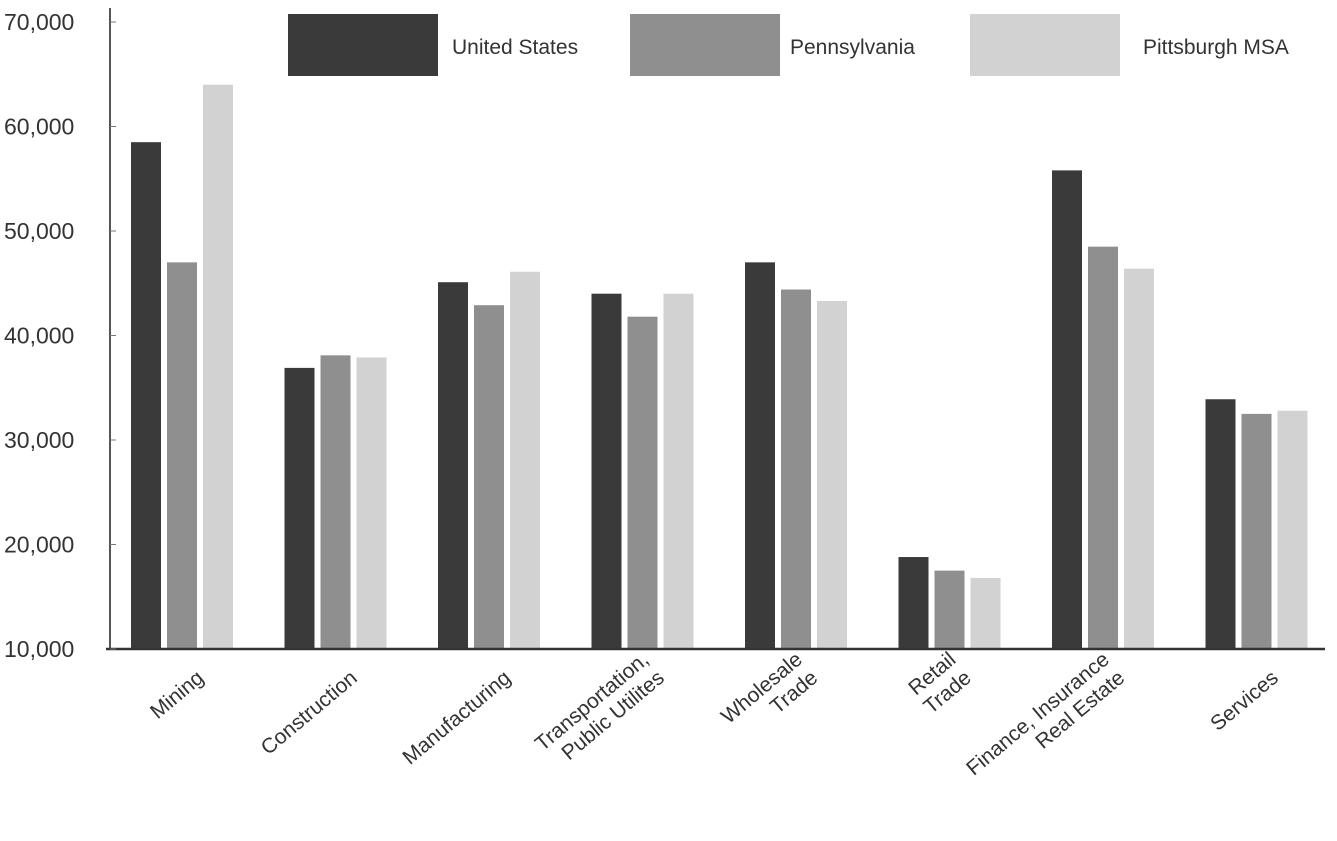 This screenshot has height=841, width=1337. Describe the element at coordinates (39, 127) in the screenshot. I see `y-tick-label: 60,000` at that location.